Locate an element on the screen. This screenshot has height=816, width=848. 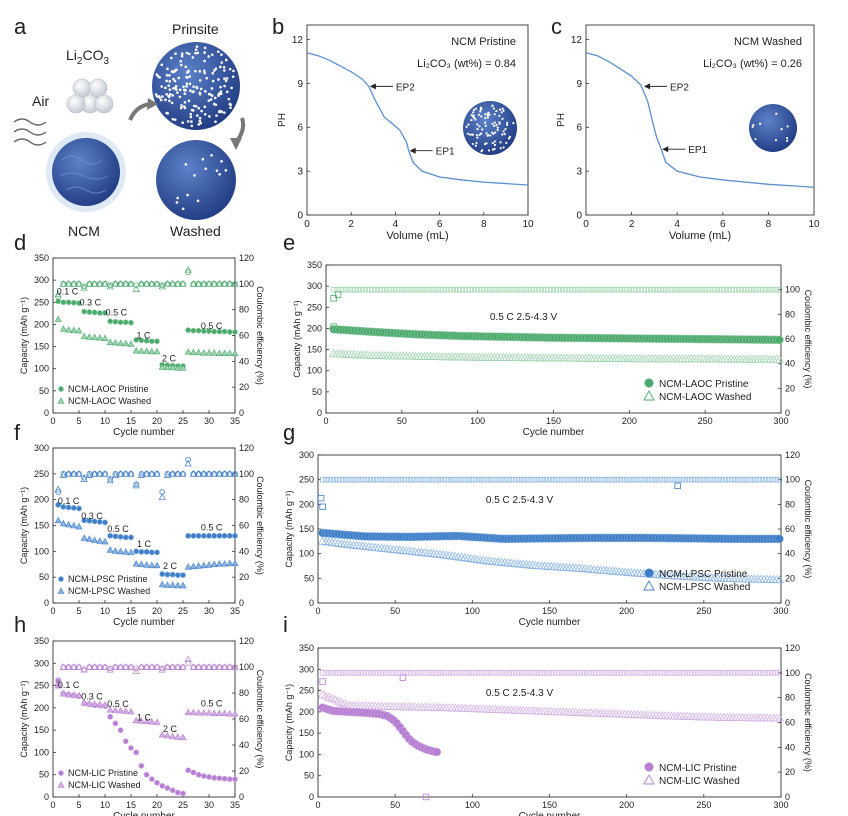
y-tick-label: 300 is located at coordinates (314, 286).